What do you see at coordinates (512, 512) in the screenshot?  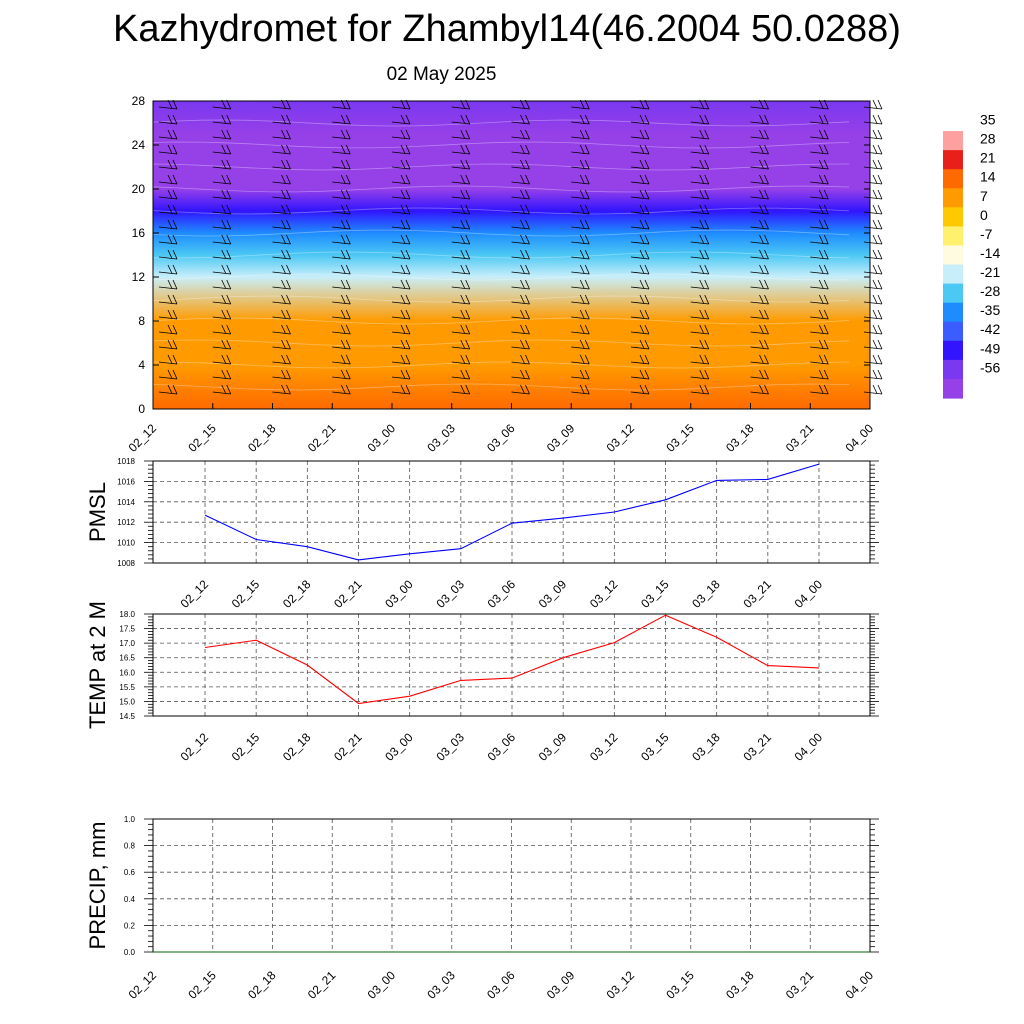 I see `series-line` at bounding box center [512, 512].